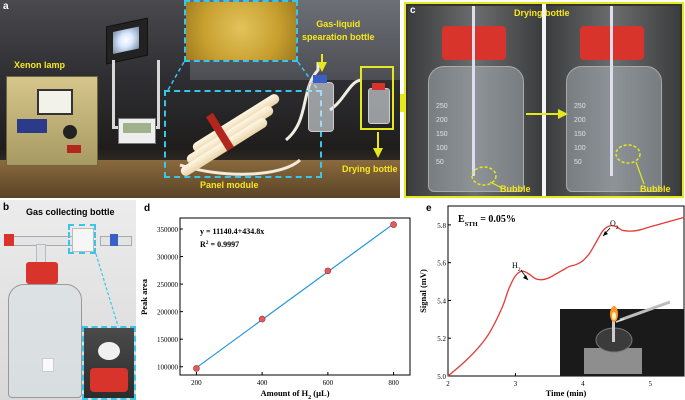  Describe the element at coordinates (109, 351) in the screenshot. I see `cap-detail-septum` at that location.